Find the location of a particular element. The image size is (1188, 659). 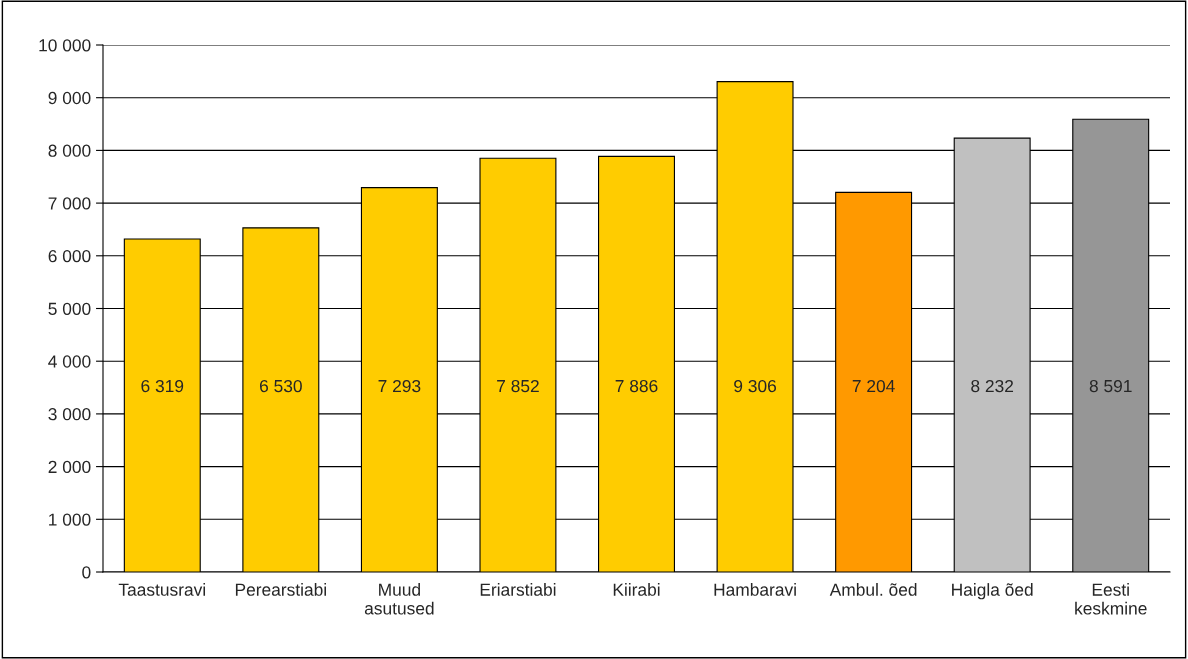

y-tick-label: 0 is located at coordinates (86, 572).